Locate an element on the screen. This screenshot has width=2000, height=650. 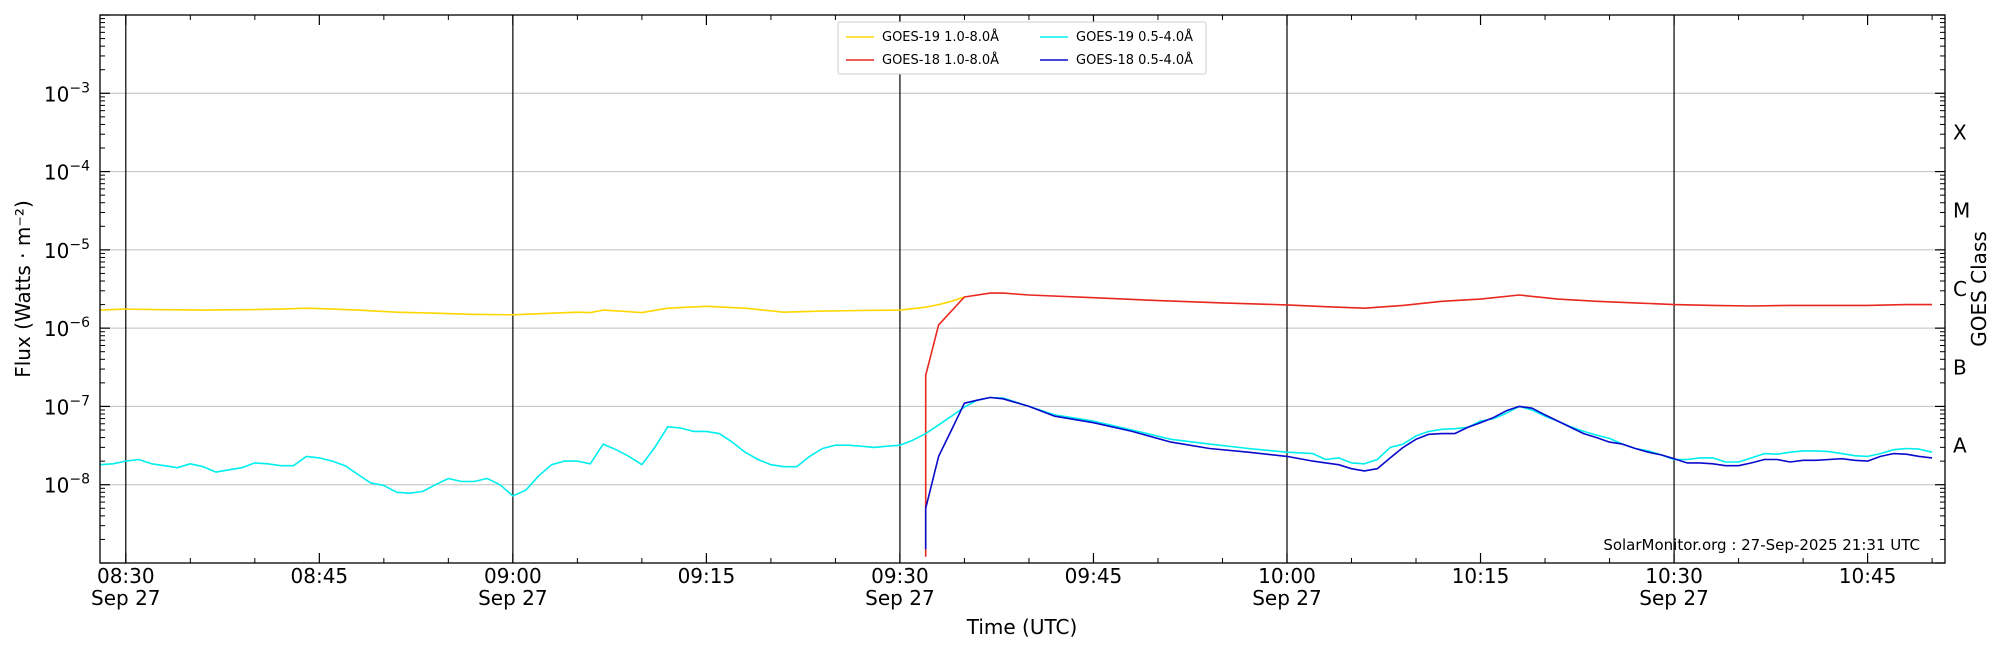
x-tick-label: 09:45 is located at coordinates (1094, 576).